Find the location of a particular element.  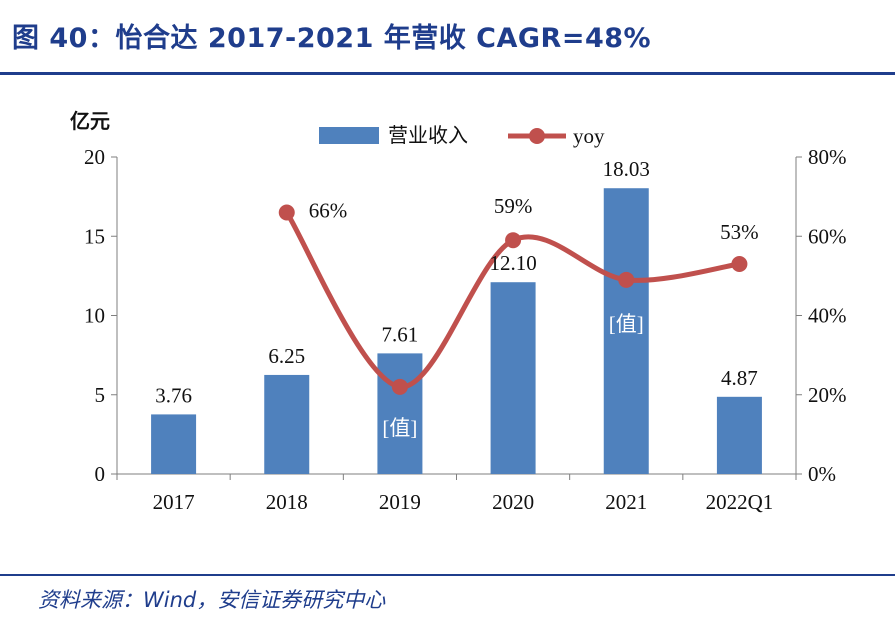

yoy-value-label: 66% is located at coordinates (328, 210).